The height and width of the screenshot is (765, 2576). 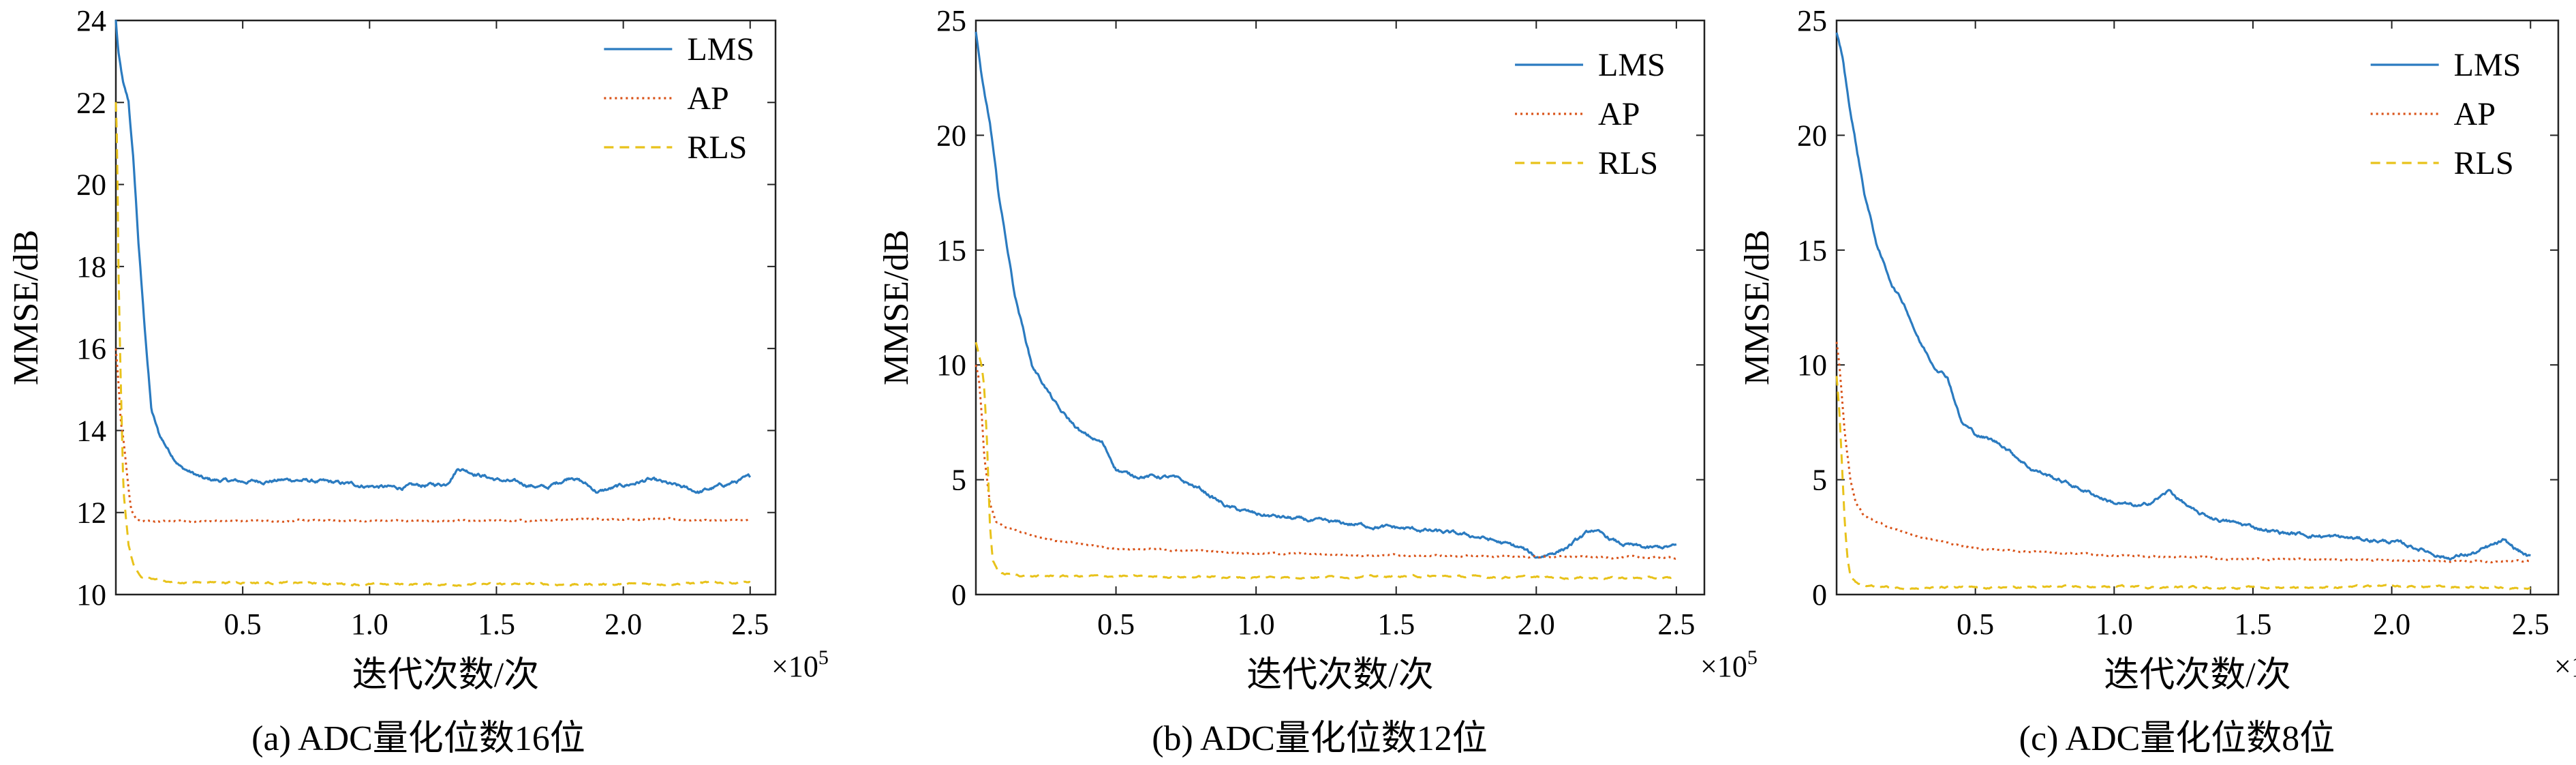 What do you see at coordinates (91, 308) in the screenshot?
I see `y-tick-labels: 10 12 14 16 18 20 22 24` at bounding box center [91, 308].